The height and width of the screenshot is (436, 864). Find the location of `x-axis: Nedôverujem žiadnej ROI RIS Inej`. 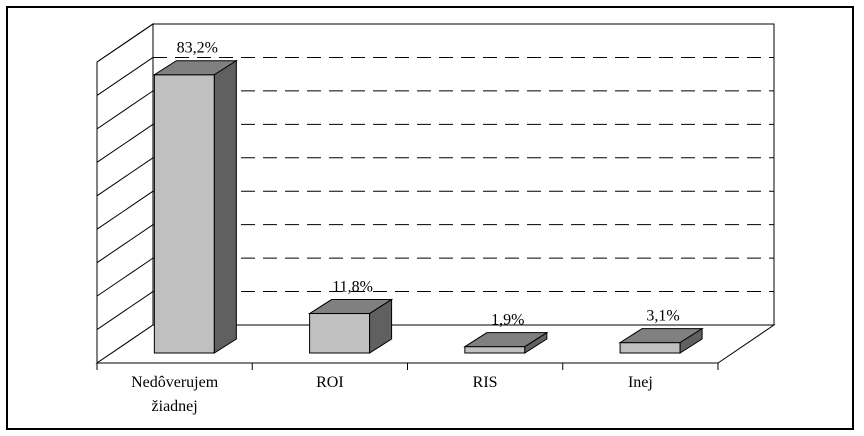

x-axis: Nedôverujem žiadnej ROI RIS Inej is located at coordinates (407, 388).